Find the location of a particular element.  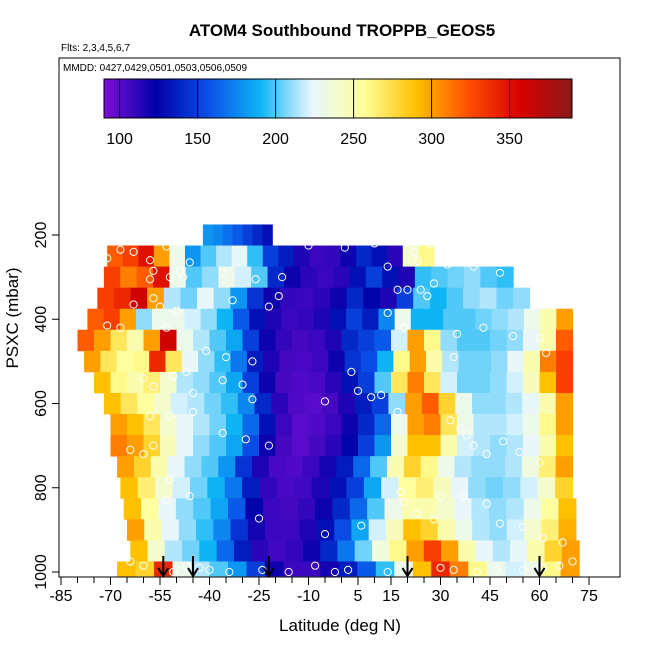

colorbar-tick-label: 100 is located at coordinates (119, 139).